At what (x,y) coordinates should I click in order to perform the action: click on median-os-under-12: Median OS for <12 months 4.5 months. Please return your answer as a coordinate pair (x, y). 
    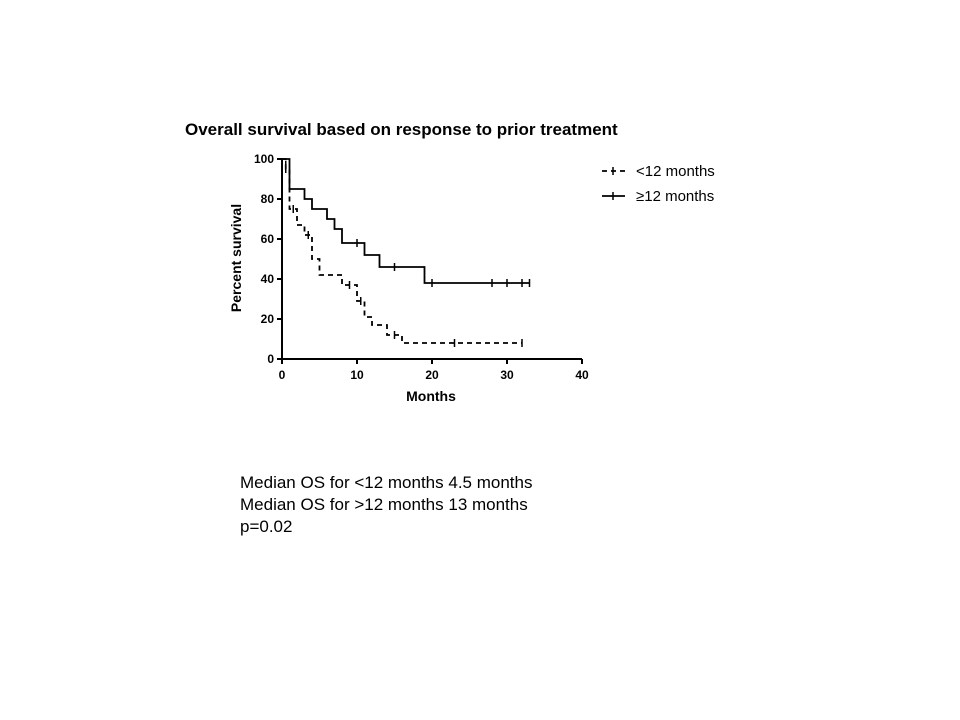
    Looking at the image, I should click on (386, 482).